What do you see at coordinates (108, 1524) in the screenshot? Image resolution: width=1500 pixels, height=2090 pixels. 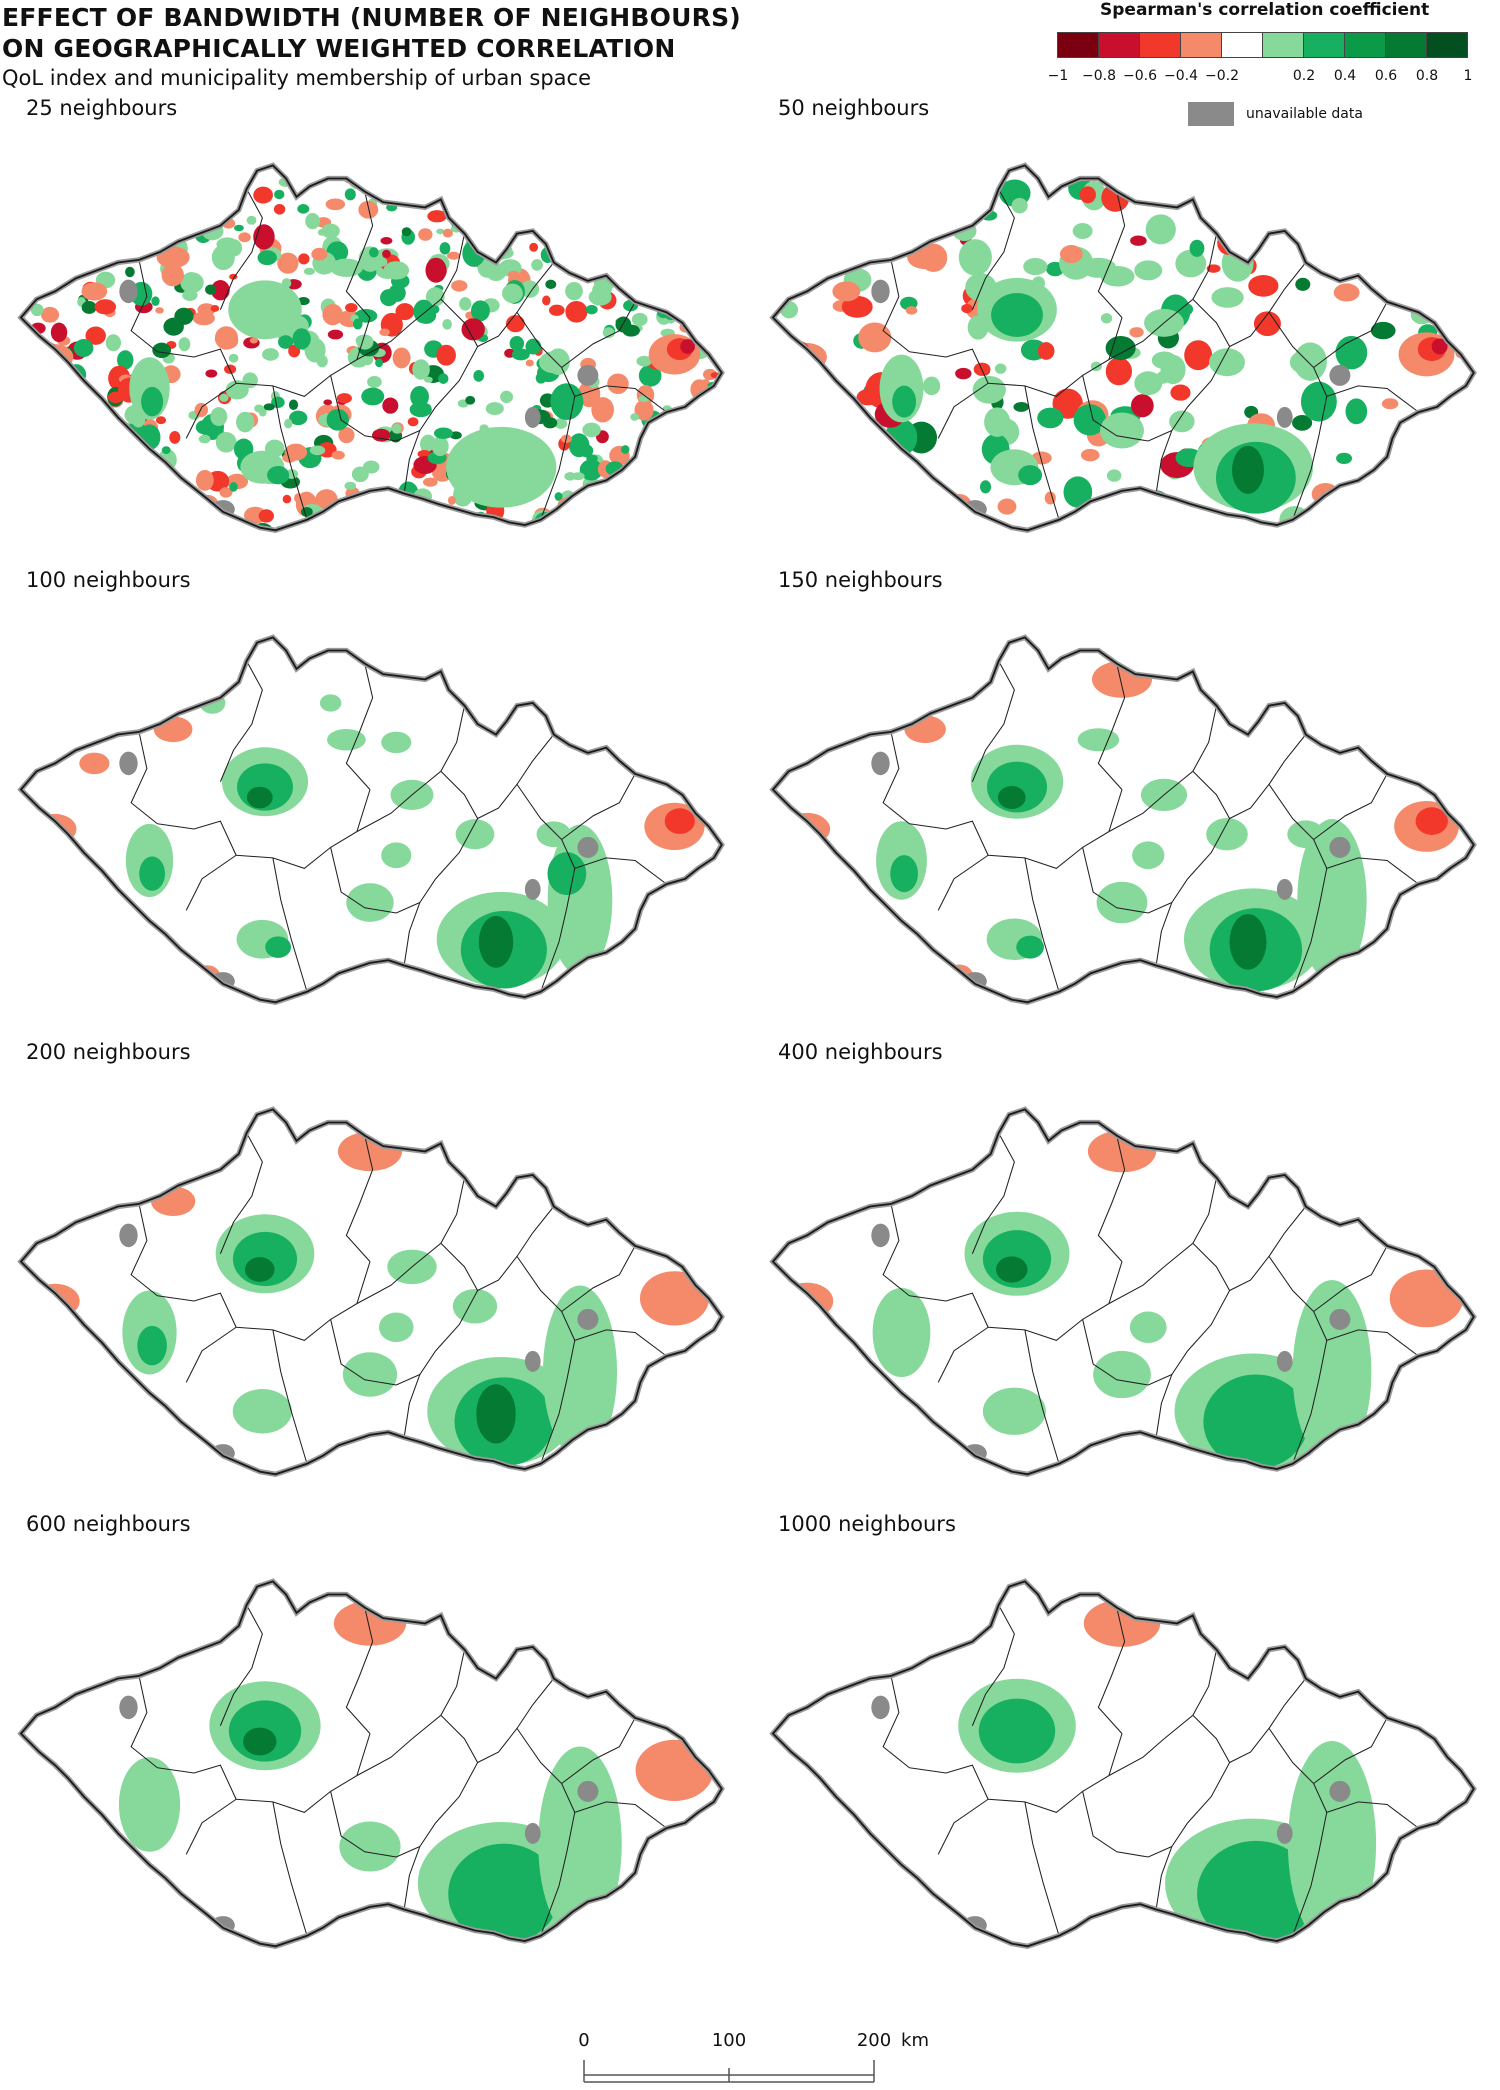 I see `panel-label: 600 neighbours` at bounding box center [108, 1524].